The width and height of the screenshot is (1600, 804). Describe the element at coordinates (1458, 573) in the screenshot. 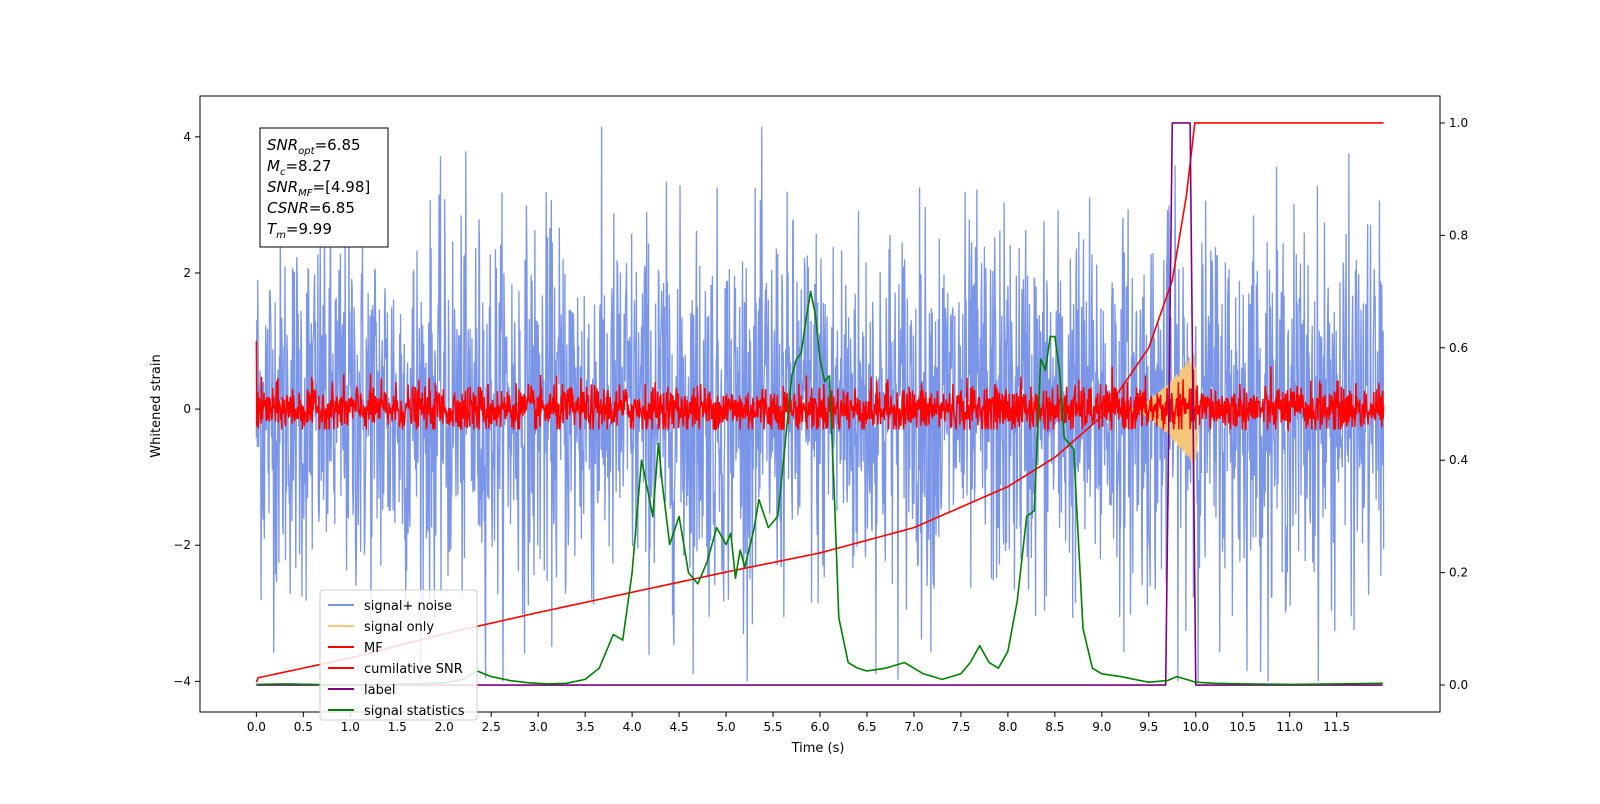

I see `y2-tick-label: 0.2` at that location.